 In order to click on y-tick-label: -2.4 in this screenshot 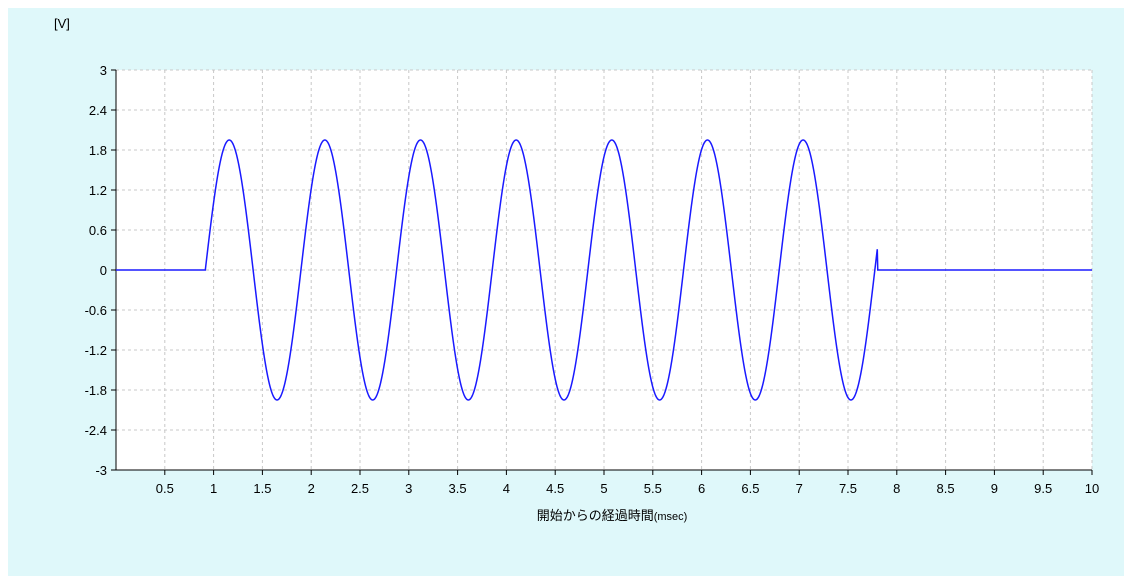, I will do `click(96, 430)`.